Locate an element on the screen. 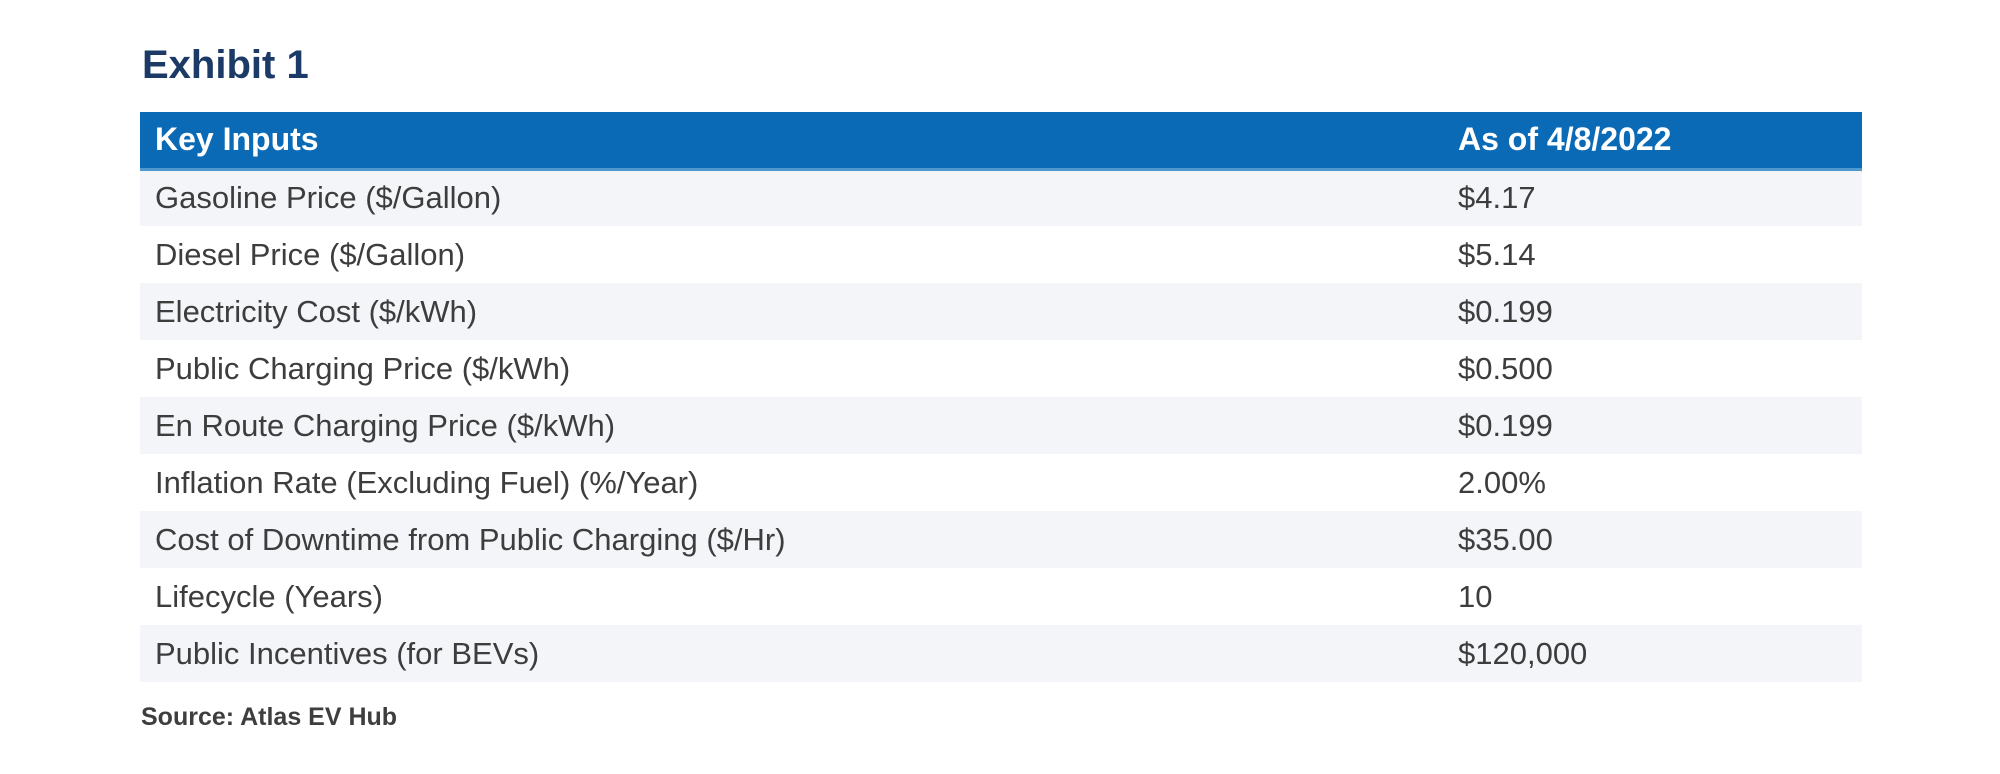  input-value-cell: $0.500 is located at coordinates (1652, 368).